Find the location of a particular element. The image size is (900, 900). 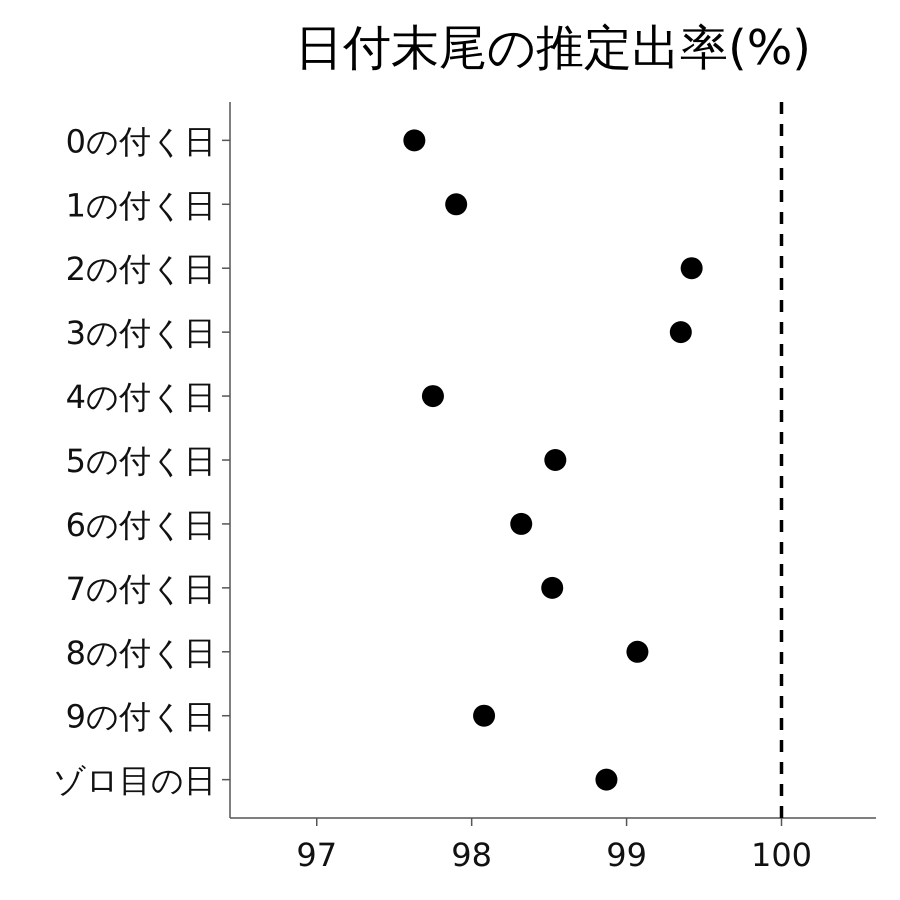

y-tick-label: ゾロ目の日 is located at coordinates (134, 781).